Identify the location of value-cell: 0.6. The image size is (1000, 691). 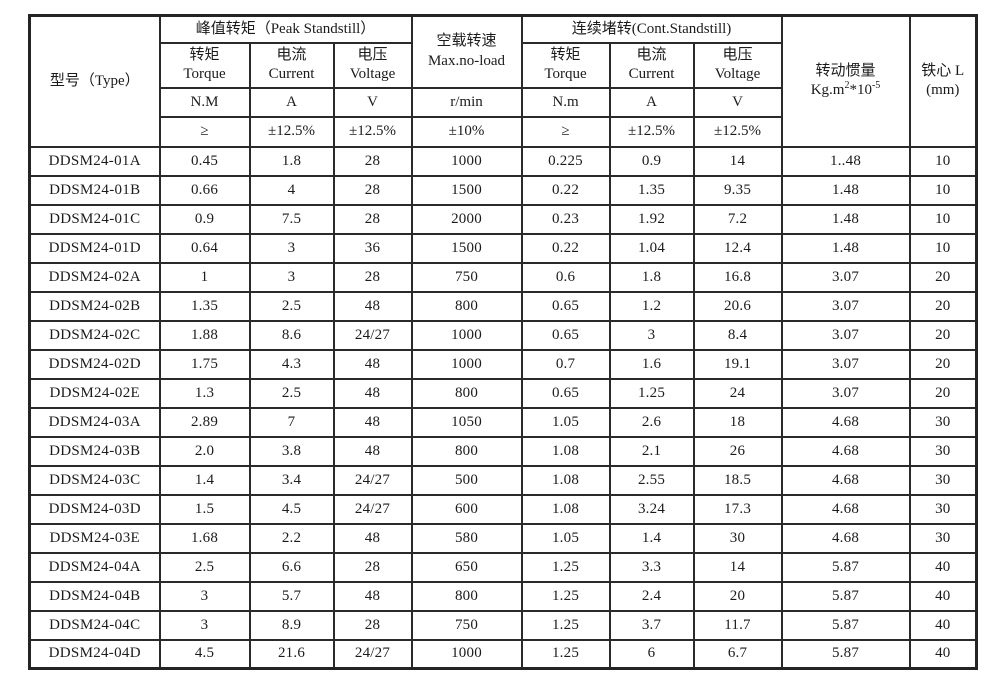
(565, 277).